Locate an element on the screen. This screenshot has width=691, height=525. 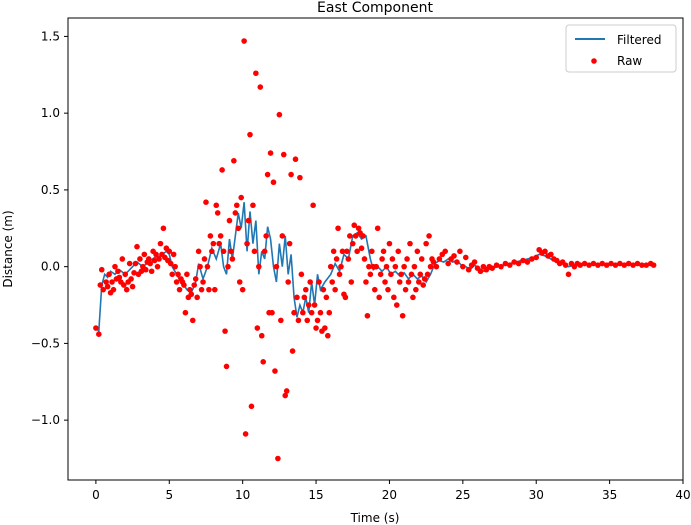
y-tick-label: 0.5 is located at coordinates (50, 190).